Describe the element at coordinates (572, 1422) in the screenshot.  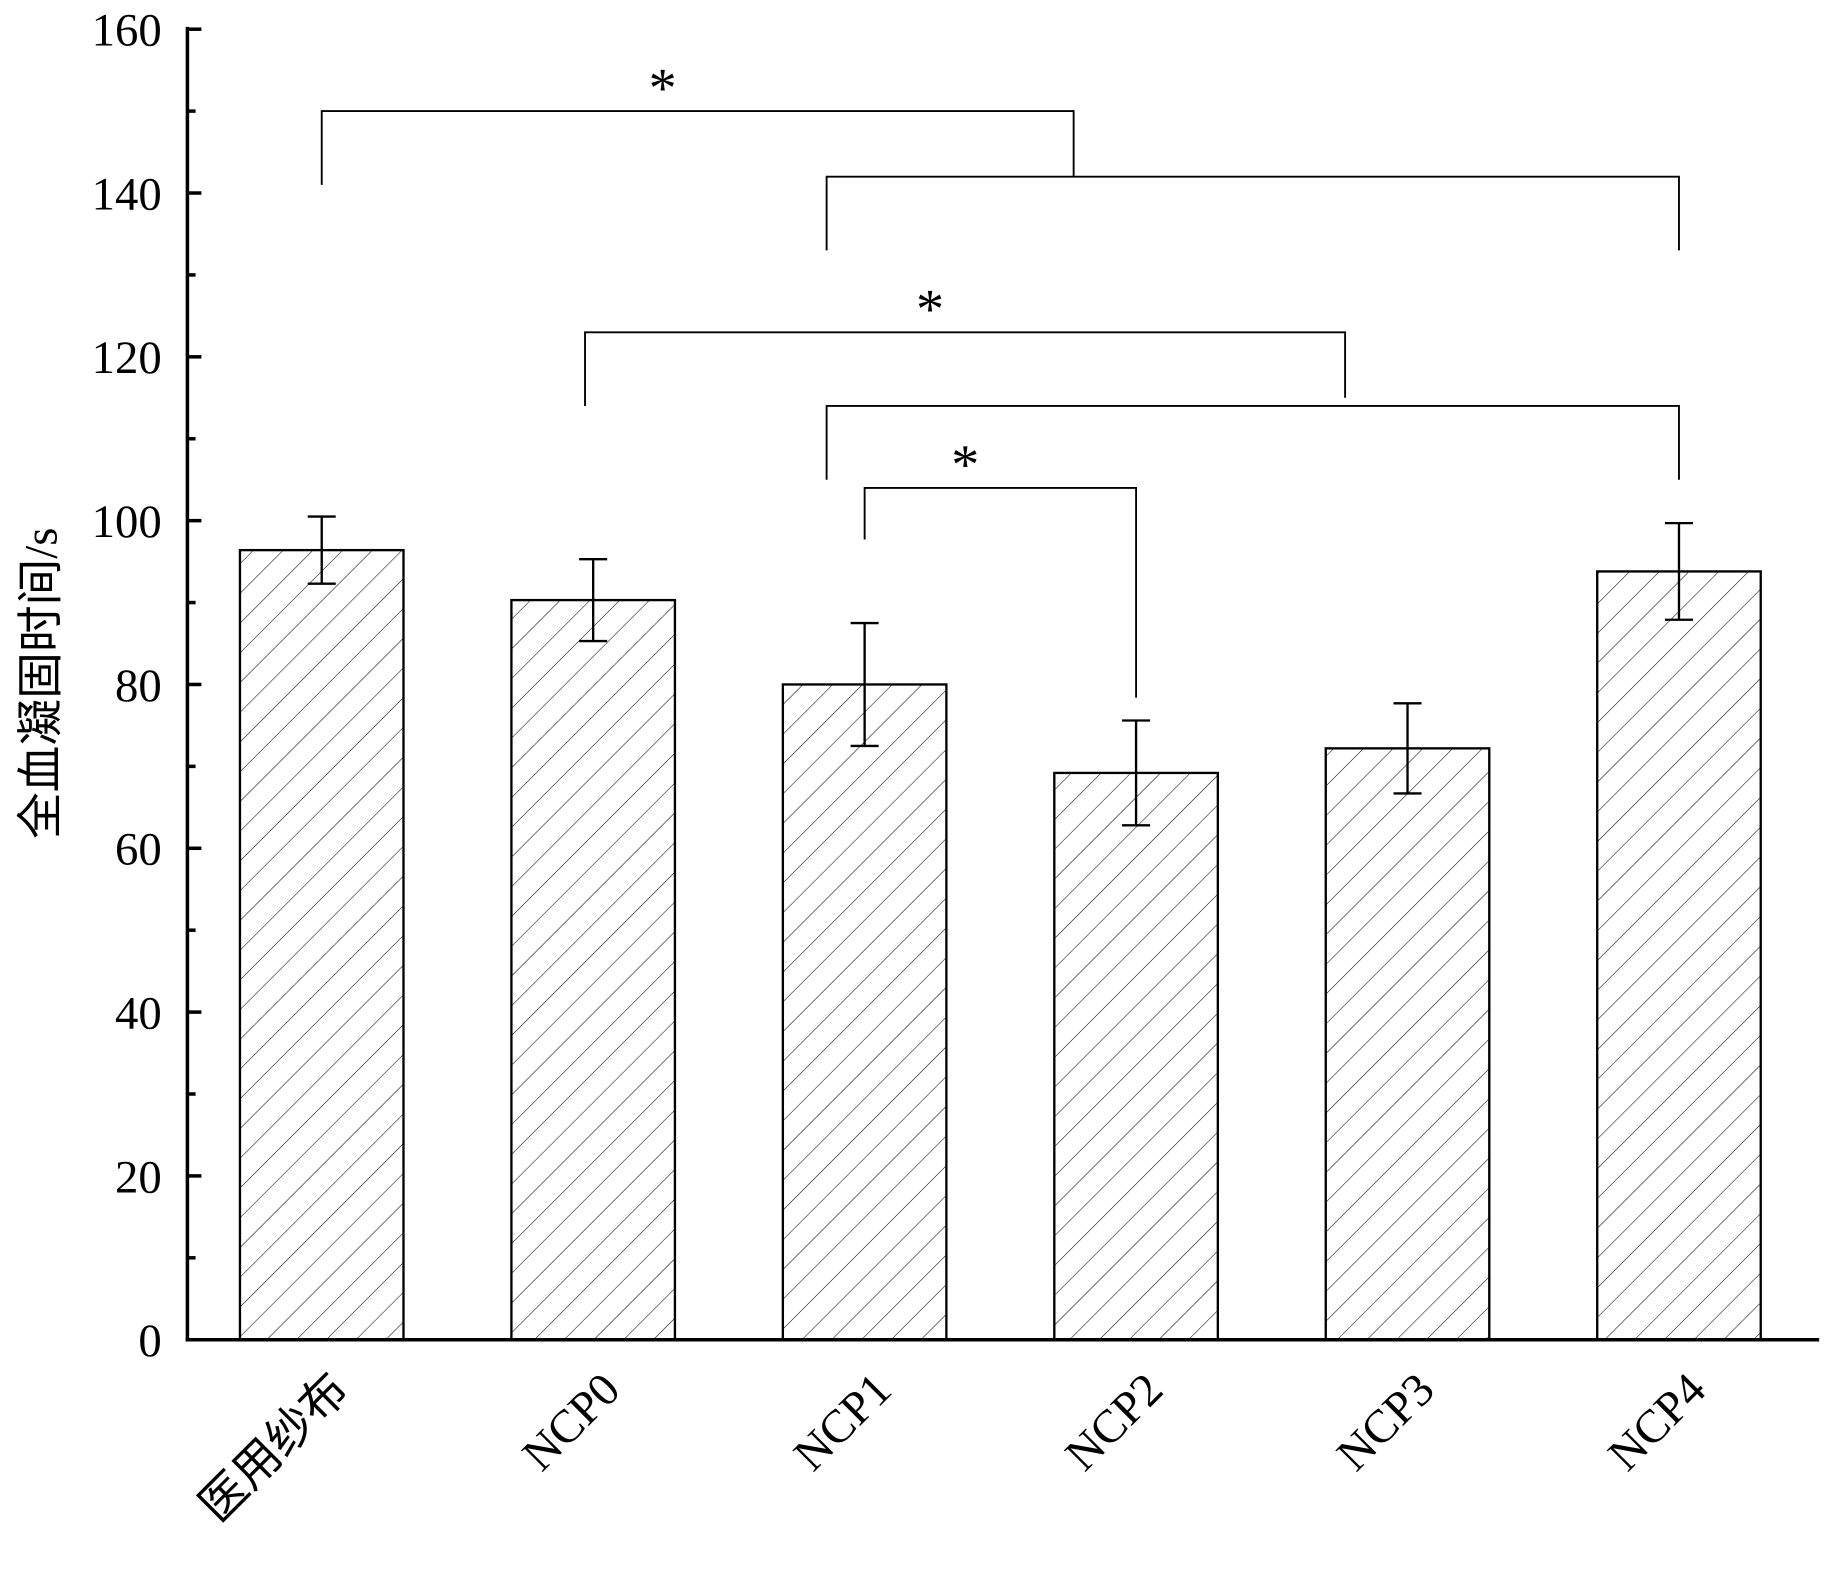
I see `x-tick-label: NCP0` at that location.